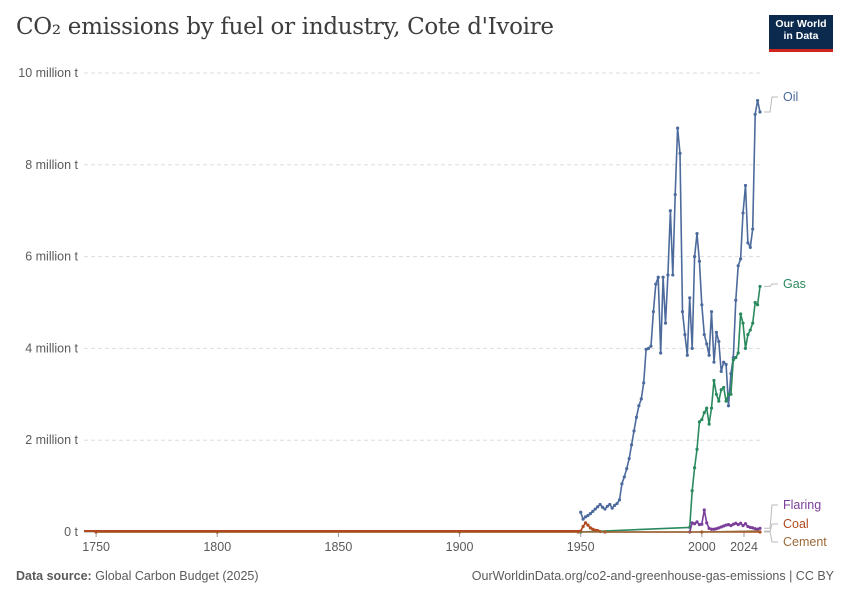 This screenshot has height=600, width=850. I want to click on y-tick-label: 2 million t, so click(51, 440).